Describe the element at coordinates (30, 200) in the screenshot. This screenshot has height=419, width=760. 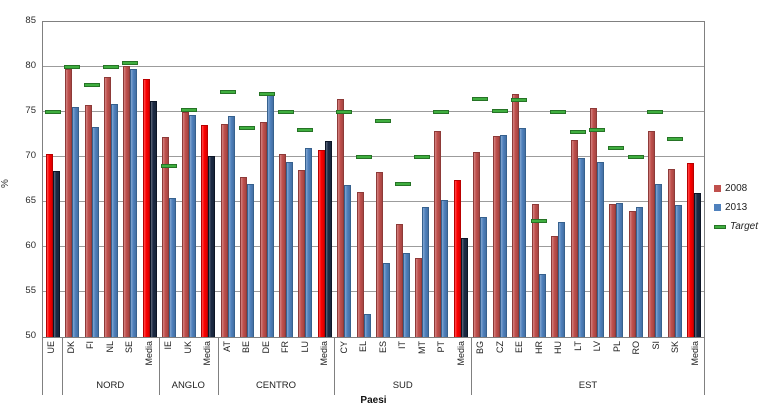
I see `y-tick-65: 65` at that location.